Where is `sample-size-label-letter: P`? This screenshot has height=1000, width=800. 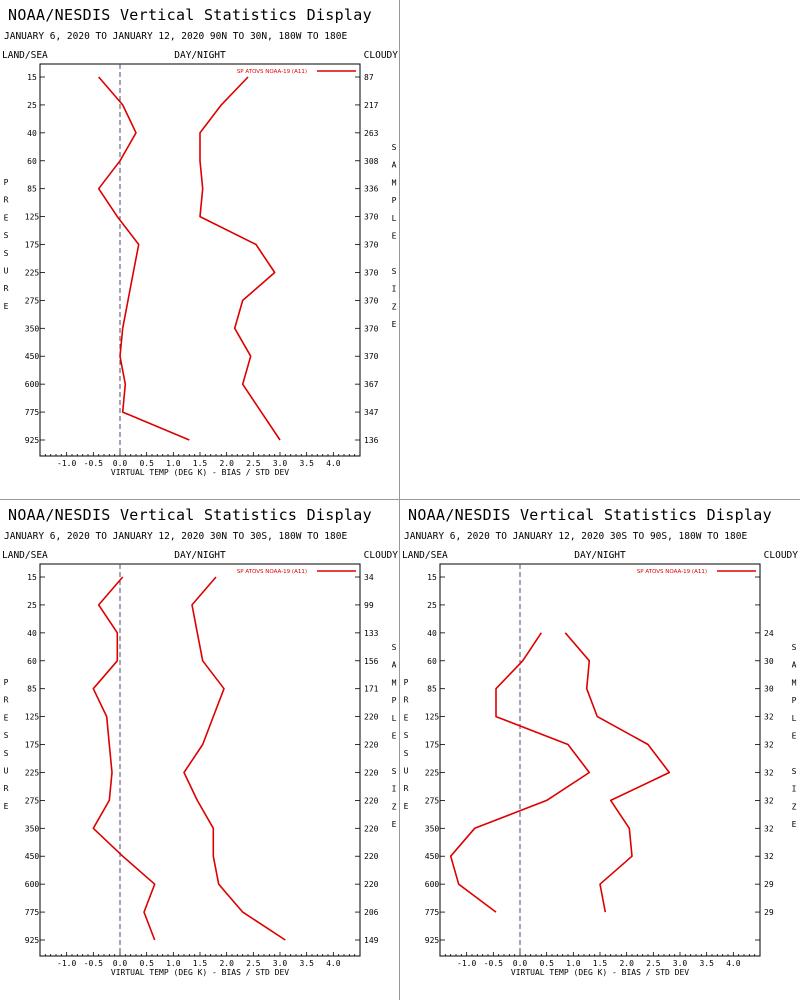
sample-size-label-letter: P is located at coordinates (394, 700).